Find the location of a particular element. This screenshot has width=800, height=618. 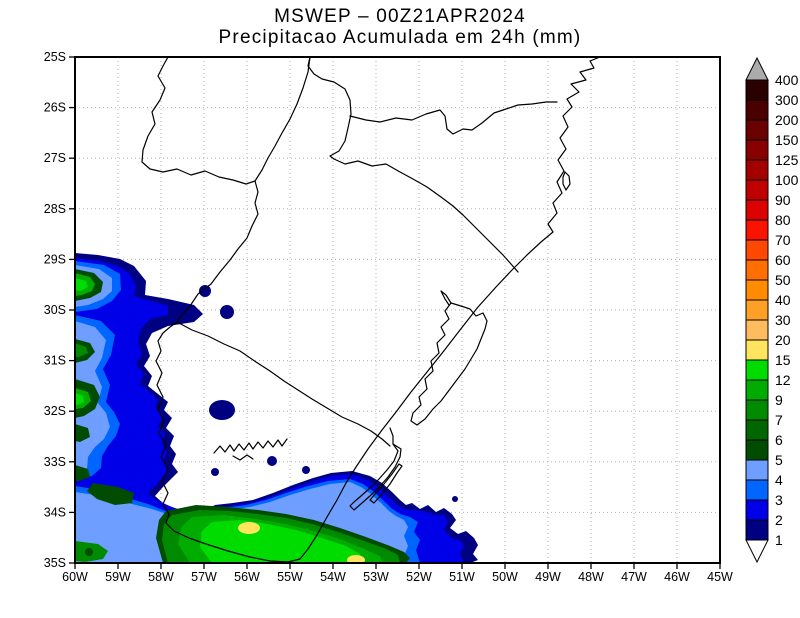

colorbar-label: 3 is located at coordinates (779, 500).